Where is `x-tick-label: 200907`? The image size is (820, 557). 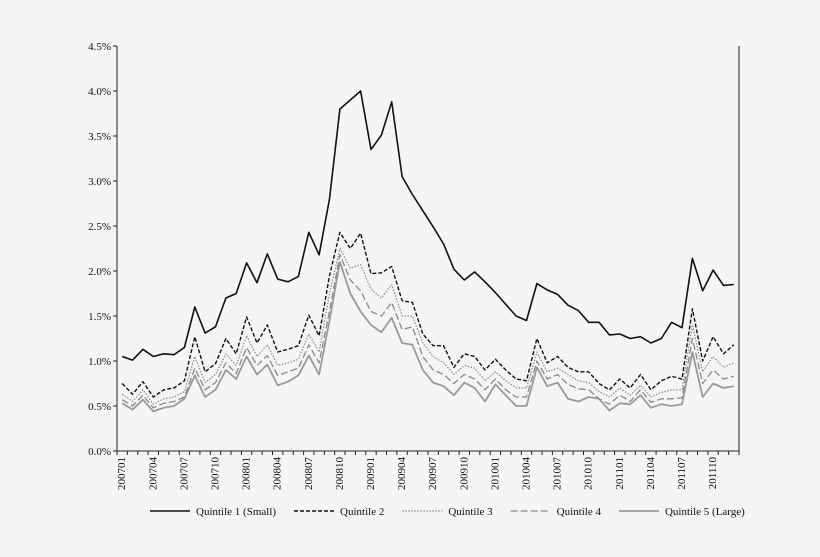
x-tick-label: 200907 is located at coordinates (433, 474).